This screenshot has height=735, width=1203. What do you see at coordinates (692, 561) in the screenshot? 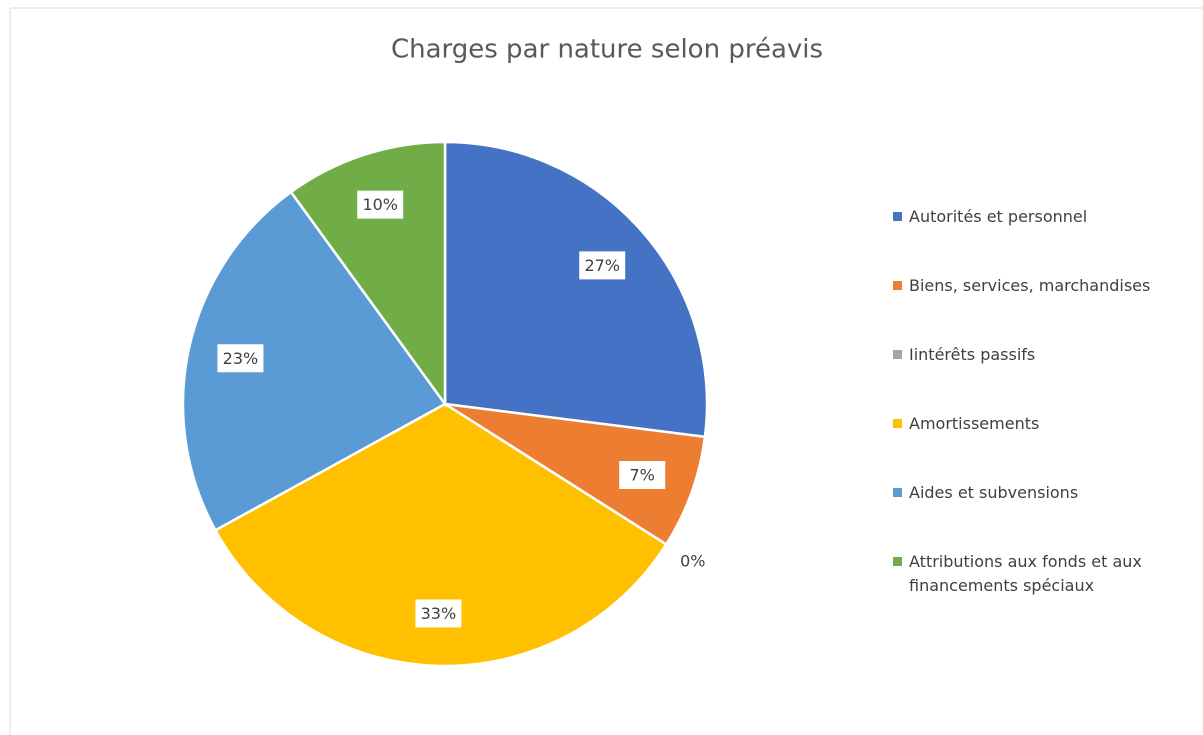
I see `data-label: 0%` at bounding box center [692, 561].